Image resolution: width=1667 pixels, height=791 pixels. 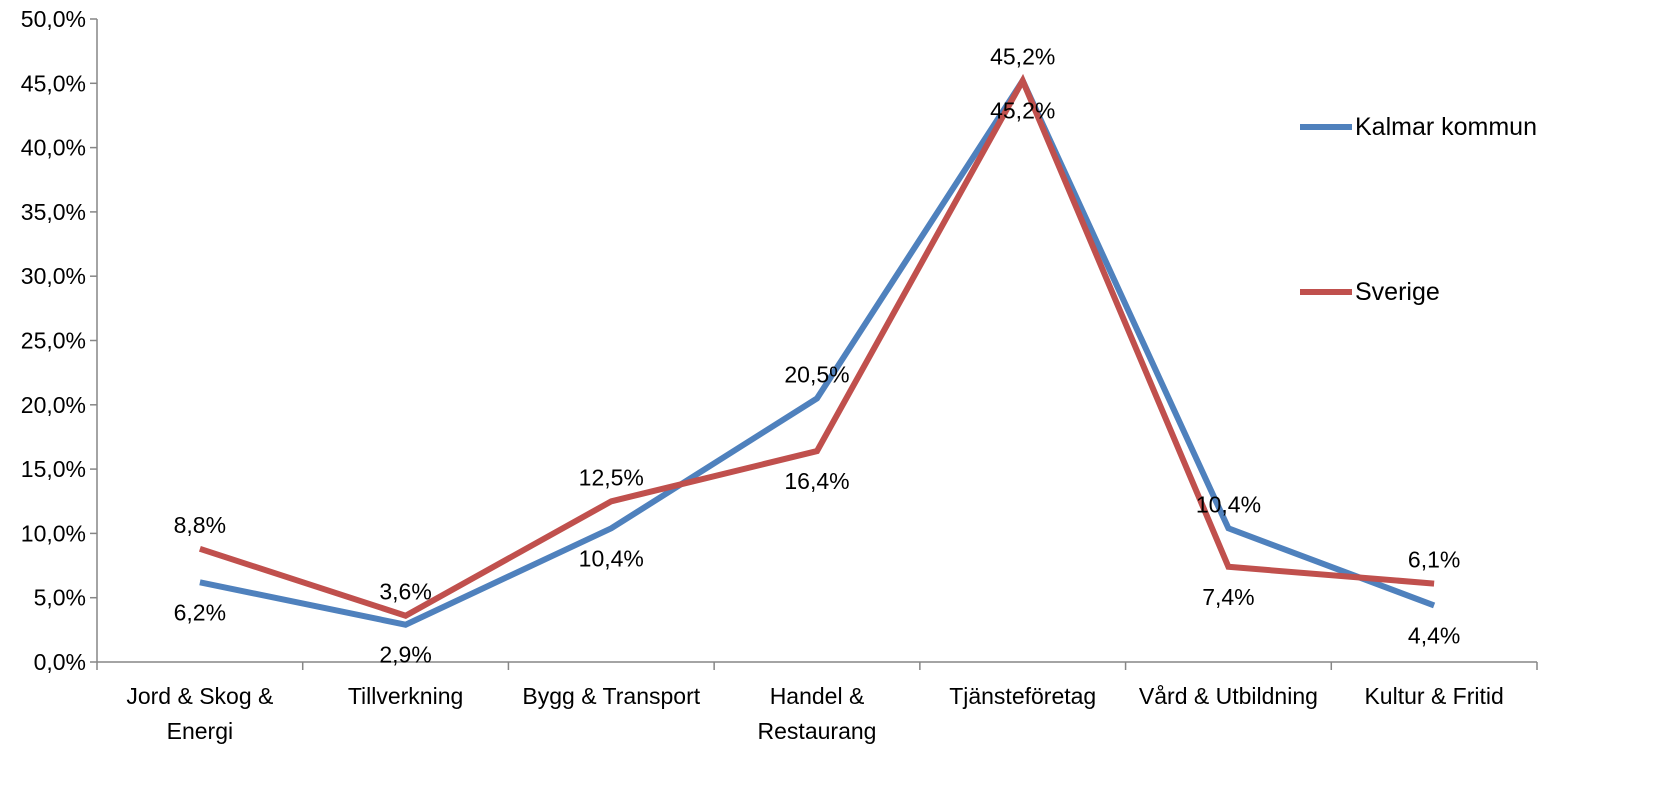 I want to click on x-category-label-line: Jord & Skog &, so click(x=199, y=696).